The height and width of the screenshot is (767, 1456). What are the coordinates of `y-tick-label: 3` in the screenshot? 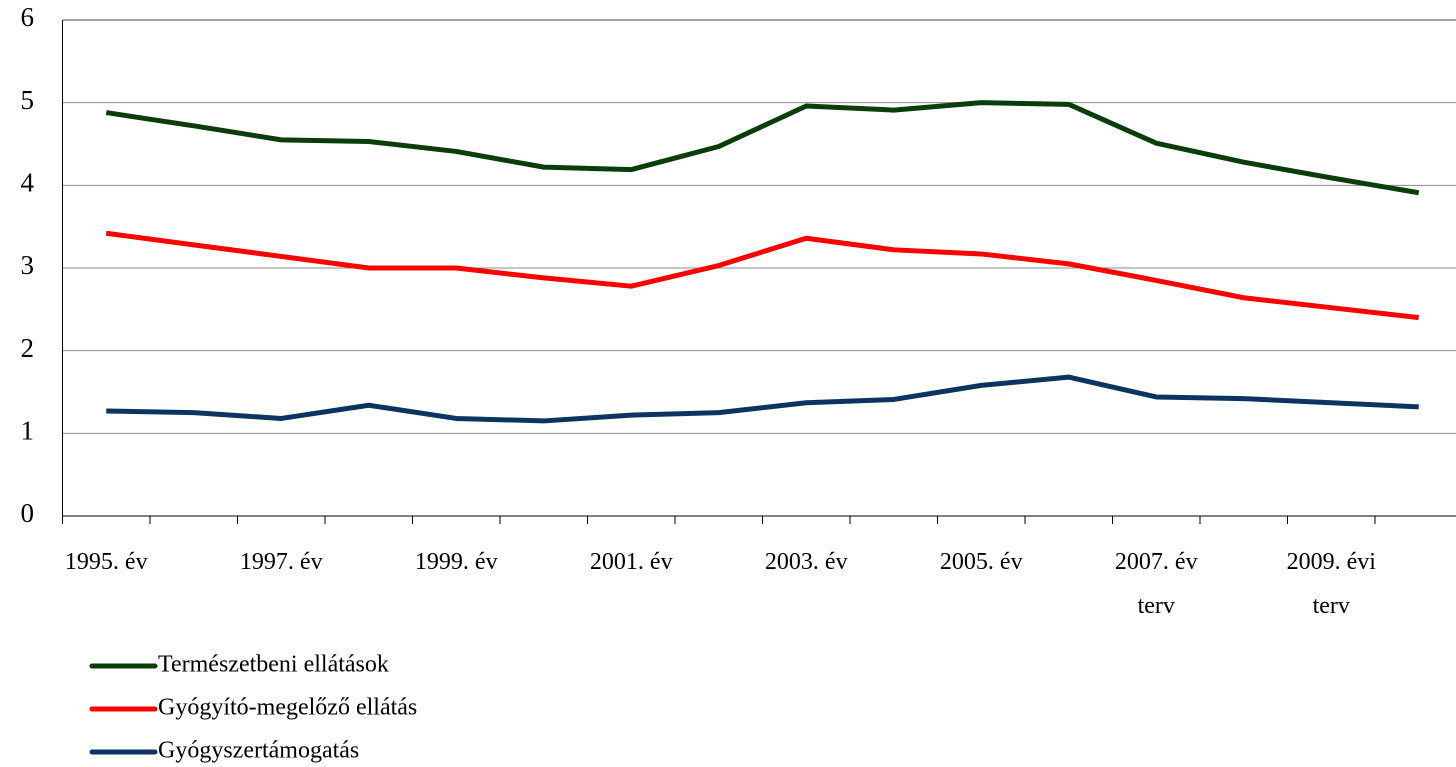 It's located at (28, 265).